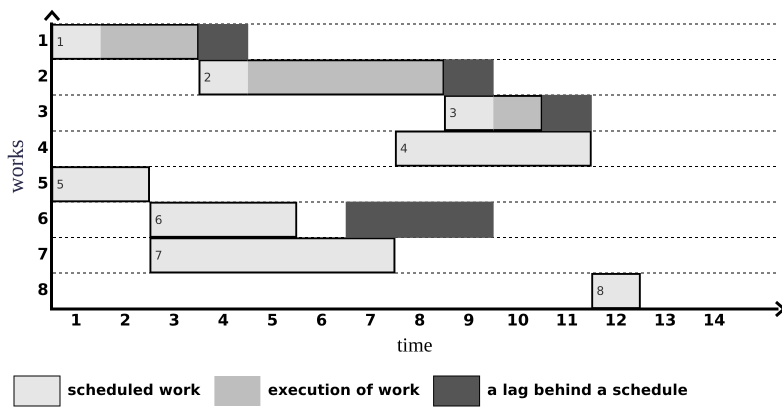  I want to click on x-tick-label: 6, so click(322, 320).